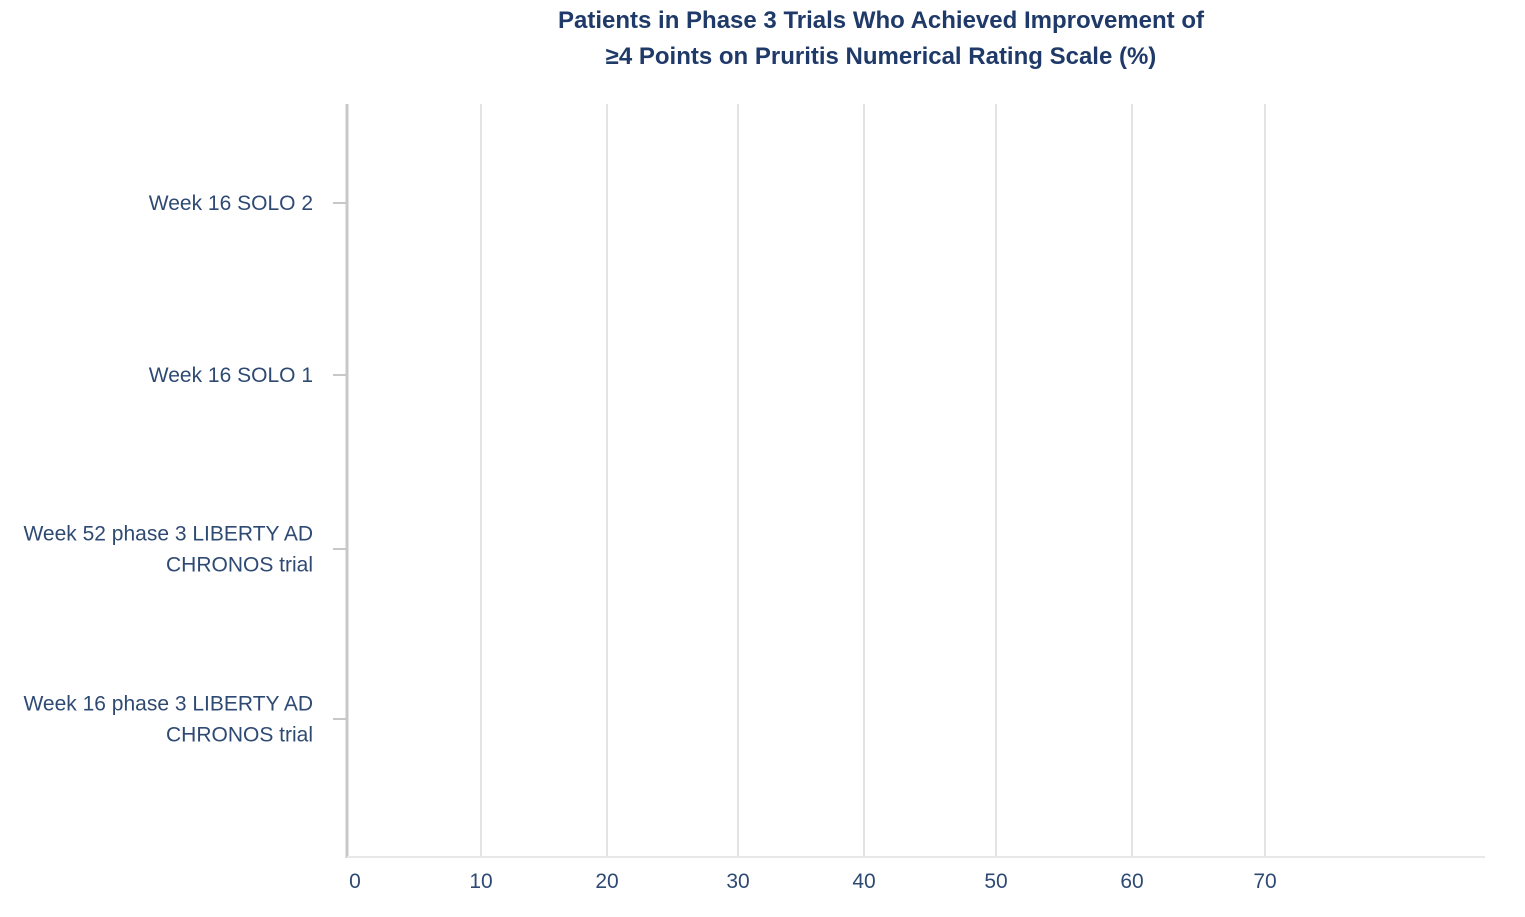 The height and width of the screenshot is (917, 1525). Describe the element at coordinates (813, 881) in the screenshot. I see `x-tick-labels: 0 10 20 30 40 50 60 70` at that location.